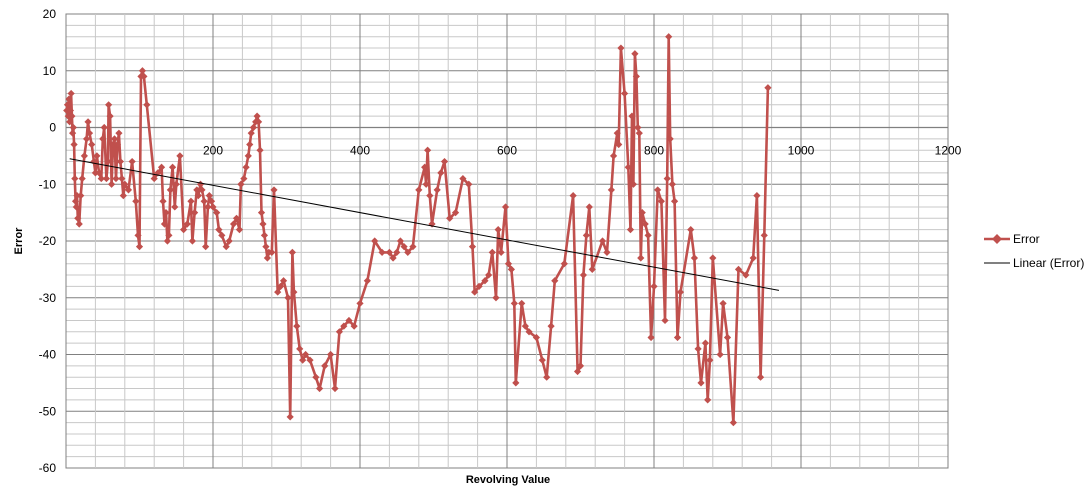 The width and height of the screenshot is (1091, 499). What do you see at coordinates (52, 128) in the screenshot?
I see `y-tick-label: 0` at bounding box center [52, 128].